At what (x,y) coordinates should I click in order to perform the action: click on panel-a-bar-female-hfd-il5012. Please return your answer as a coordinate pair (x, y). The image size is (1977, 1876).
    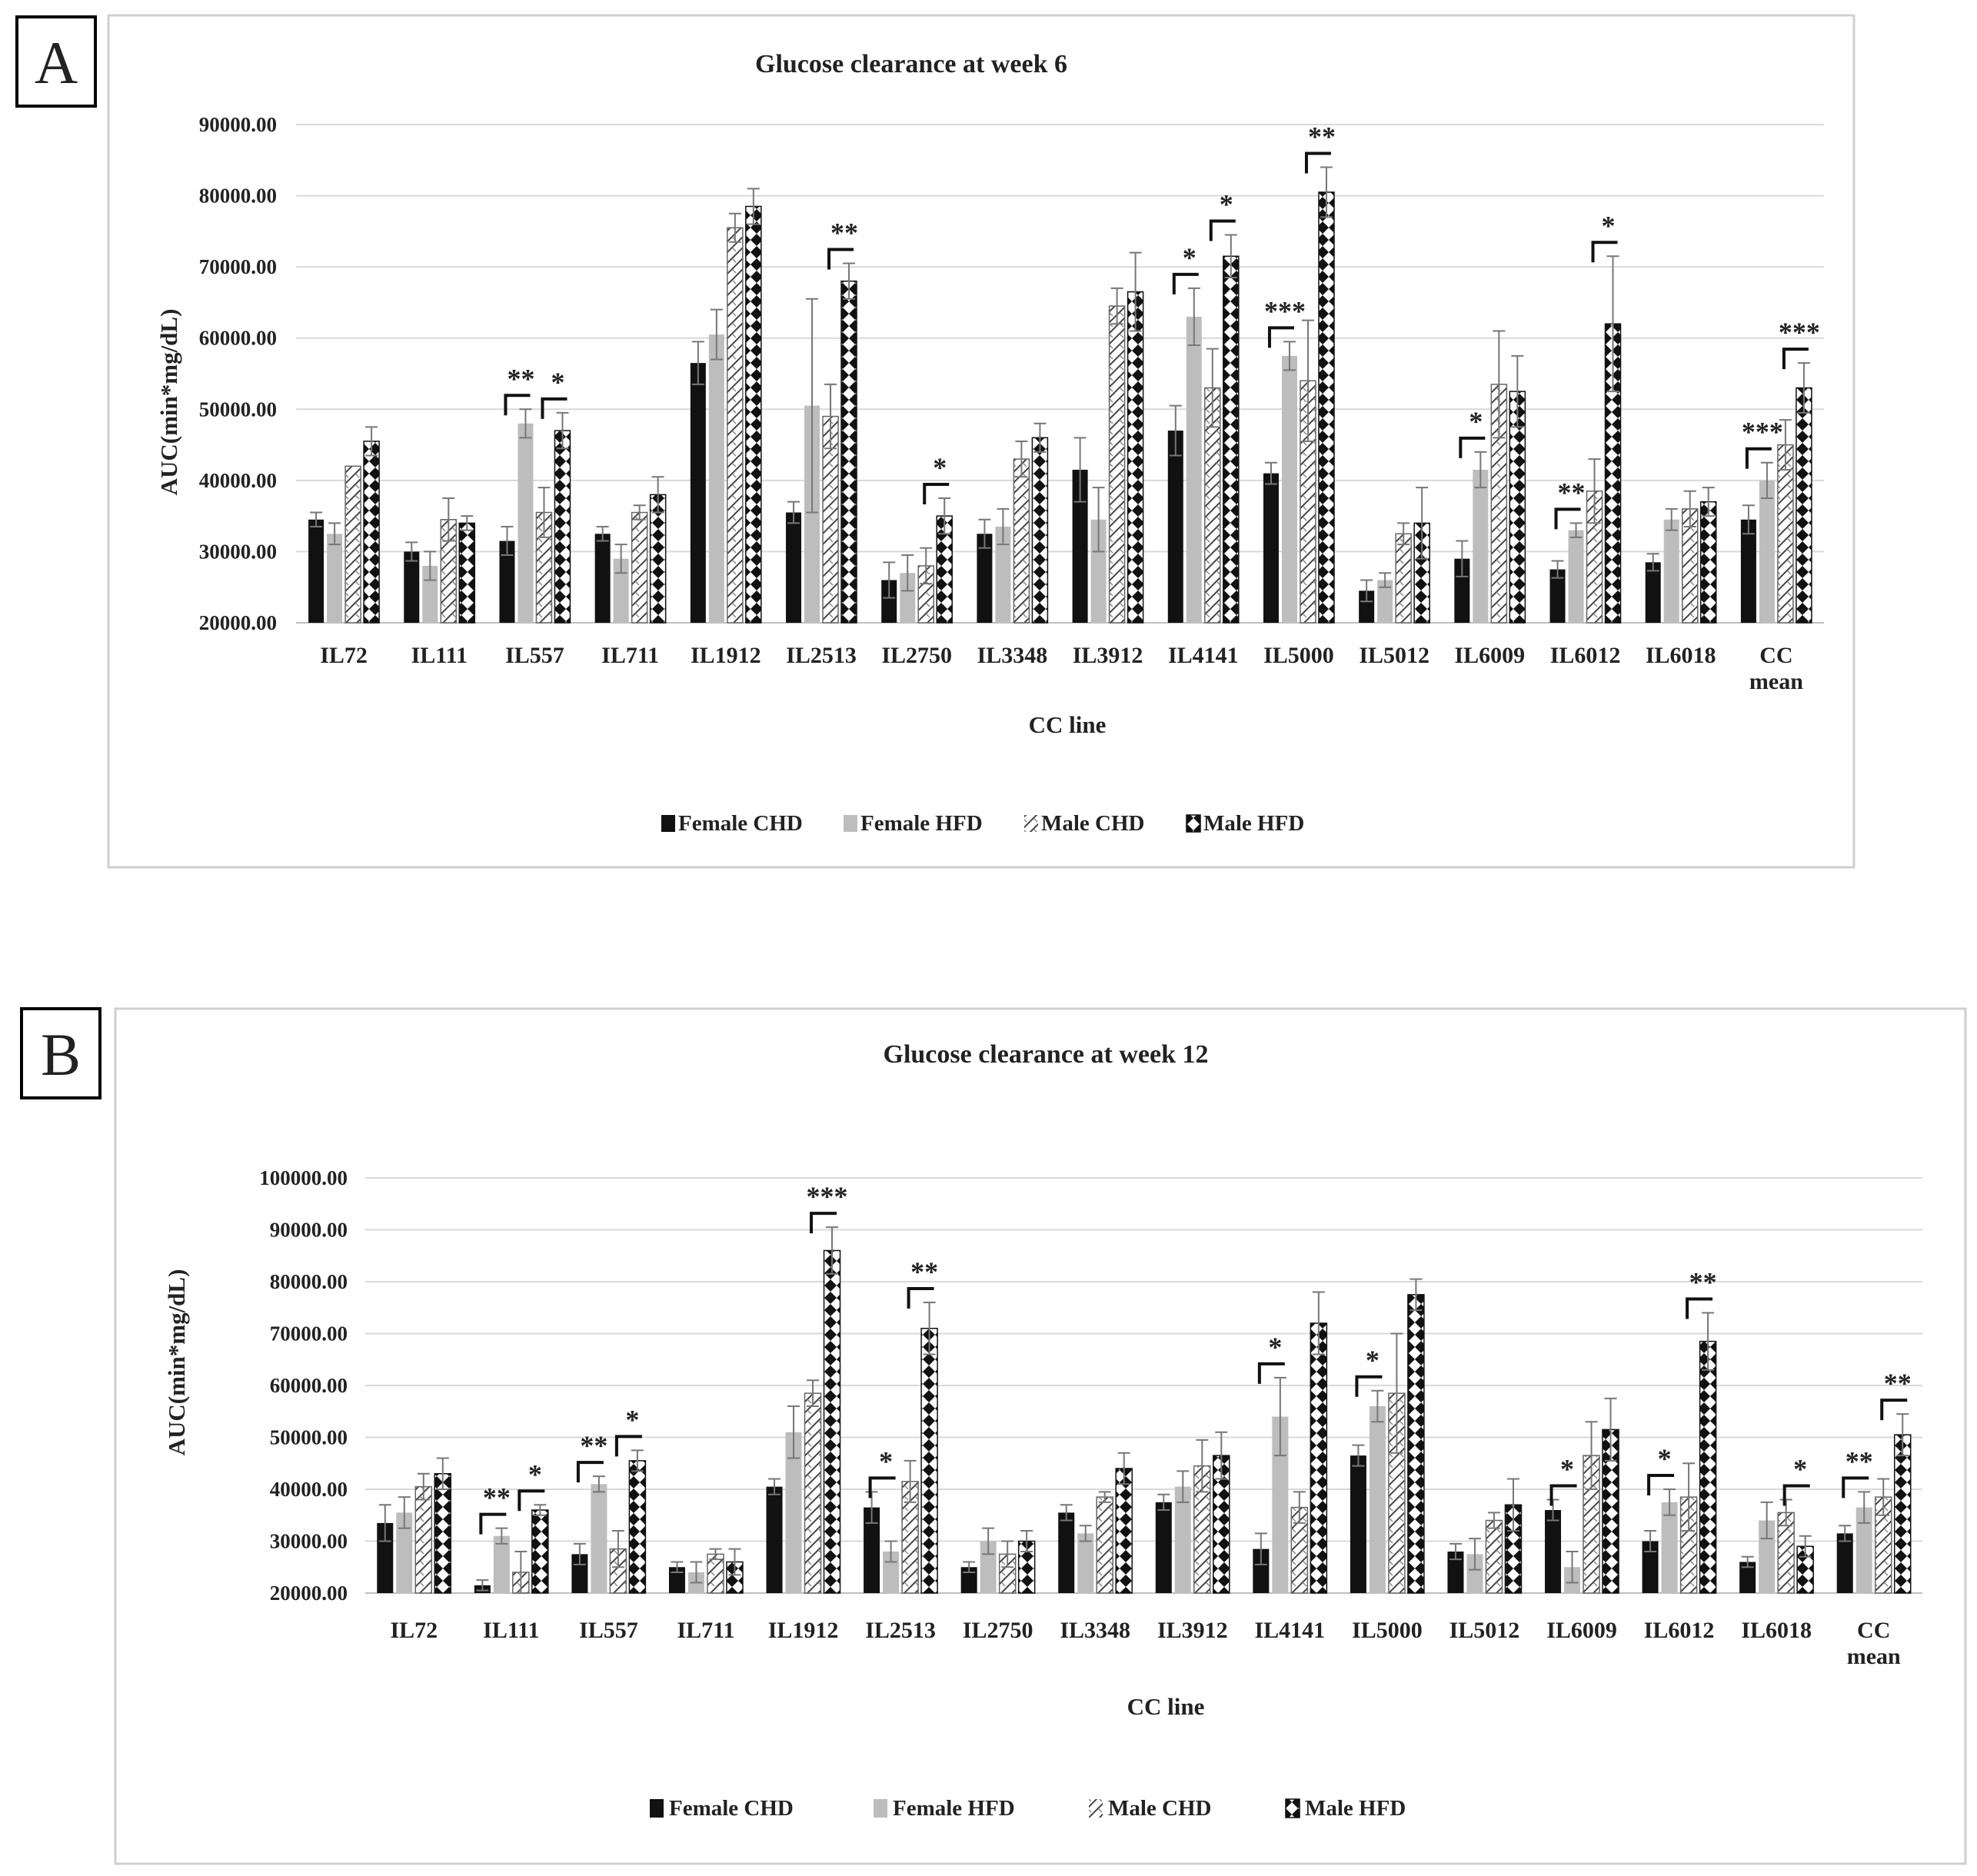
    Looking at the image, I should click on (1385, 601).